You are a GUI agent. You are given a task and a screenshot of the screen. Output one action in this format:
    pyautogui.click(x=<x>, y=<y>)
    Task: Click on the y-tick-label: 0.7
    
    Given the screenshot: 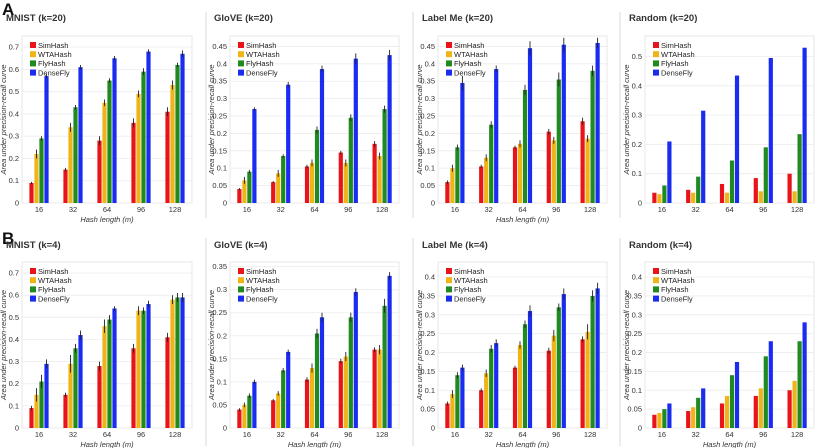 What is the action you would take?
    pyautogui.click(x=14, y=273)
    